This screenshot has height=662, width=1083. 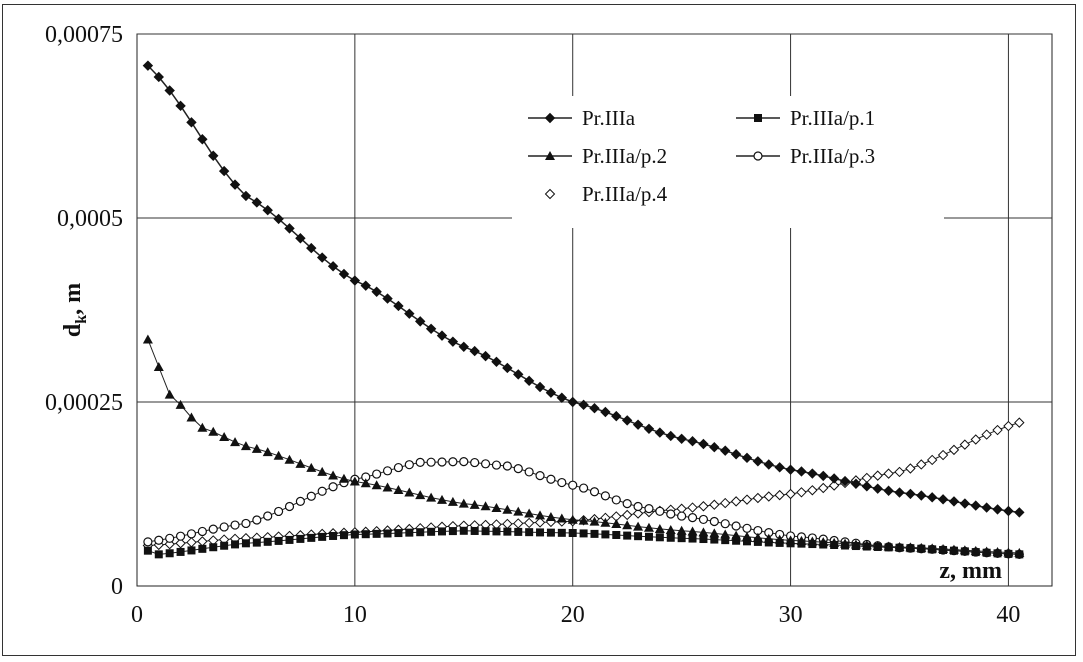 What do you see at coordinates (582, 118) in the screenshot?
I see `legend-item: Pr.IIIa` at bounding box center [582, 118].